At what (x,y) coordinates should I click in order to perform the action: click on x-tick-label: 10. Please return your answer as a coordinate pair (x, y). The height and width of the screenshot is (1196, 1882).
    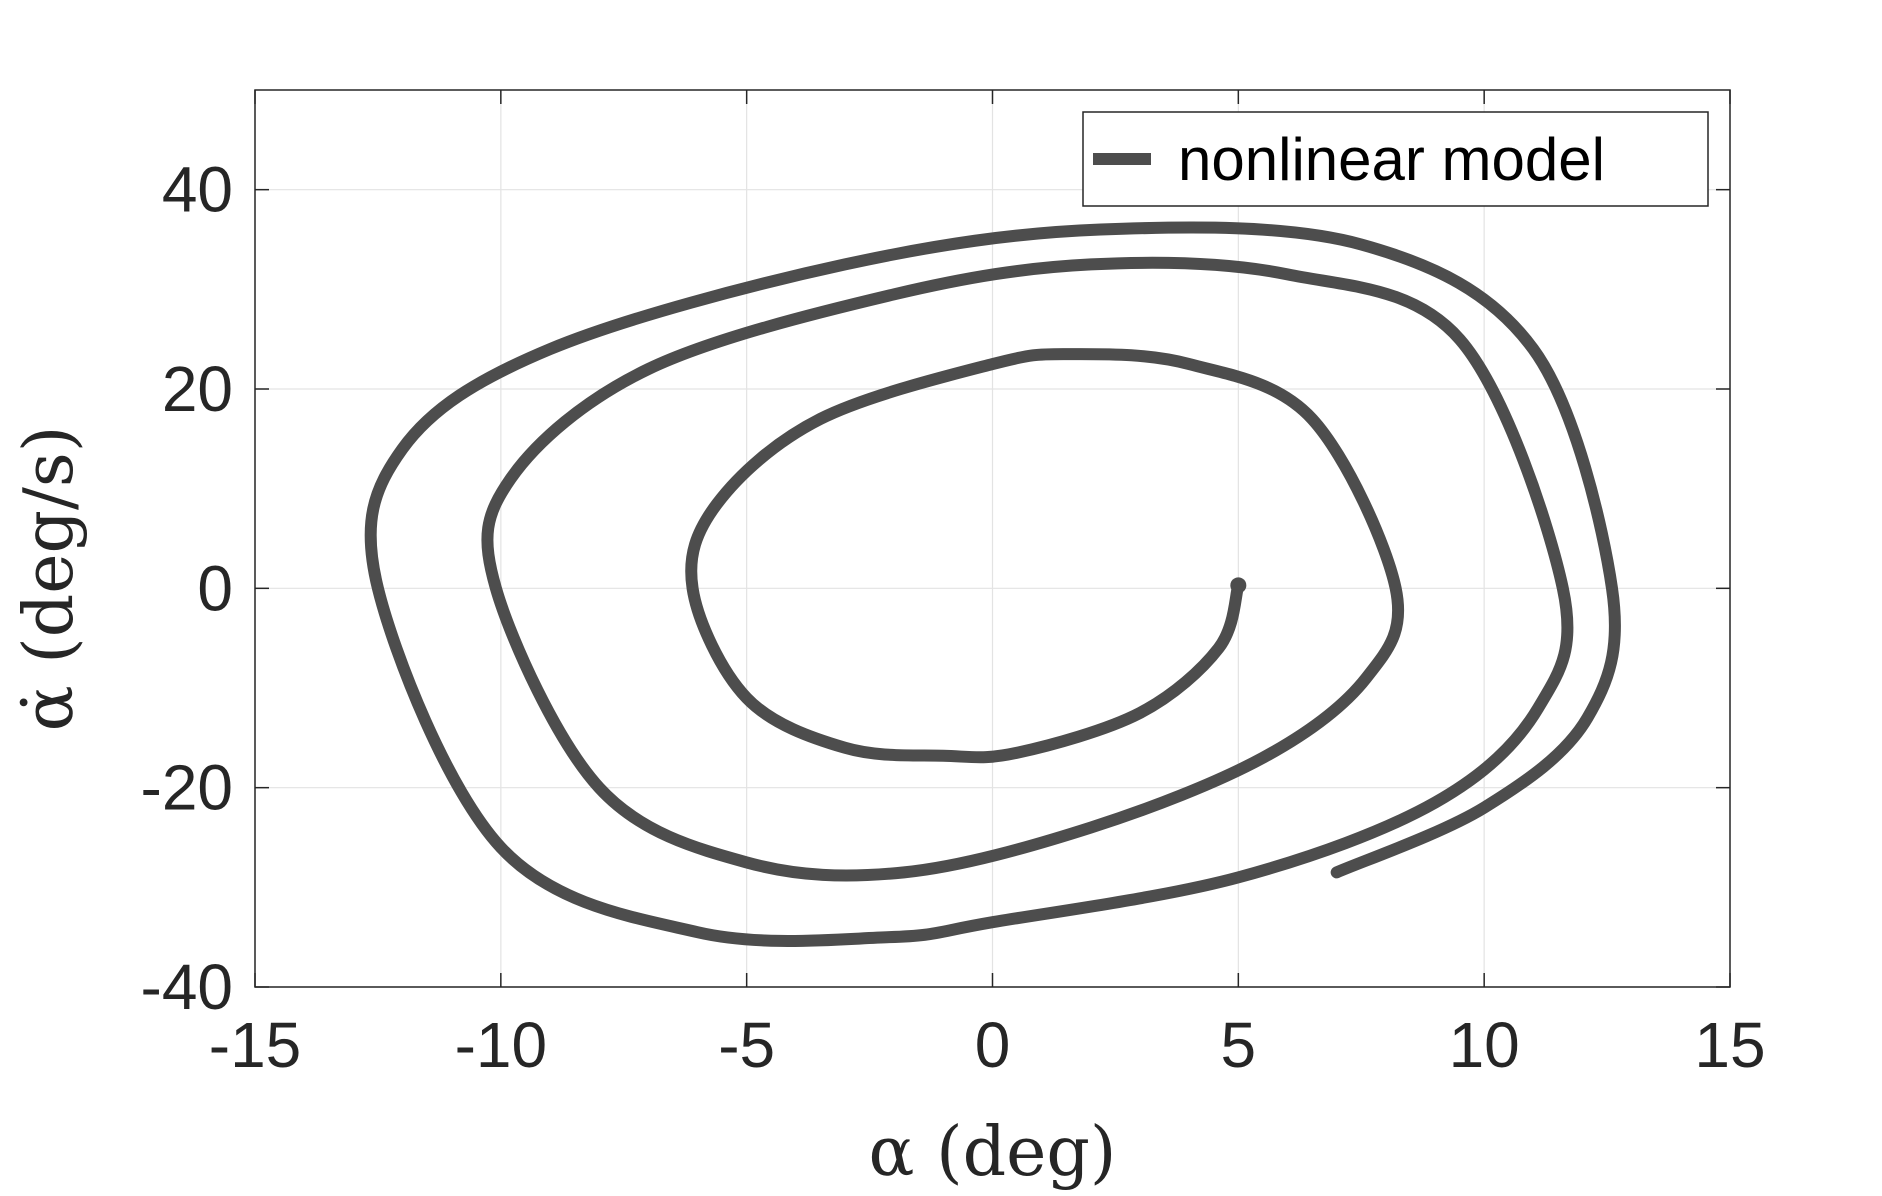
    Looking at the image, I should click on (1484, 1045).